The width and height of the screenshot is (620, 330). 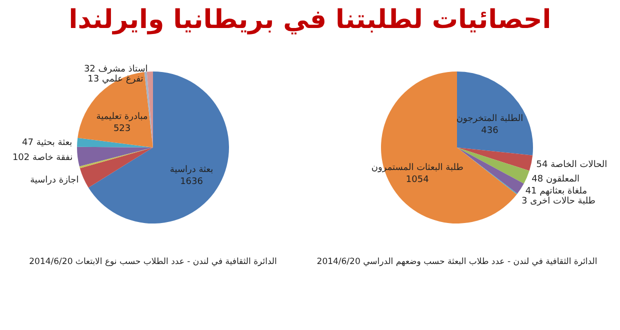 I want to click on slice-label: ملغاة بعثاتهم 41, so click(x=556, y=191).